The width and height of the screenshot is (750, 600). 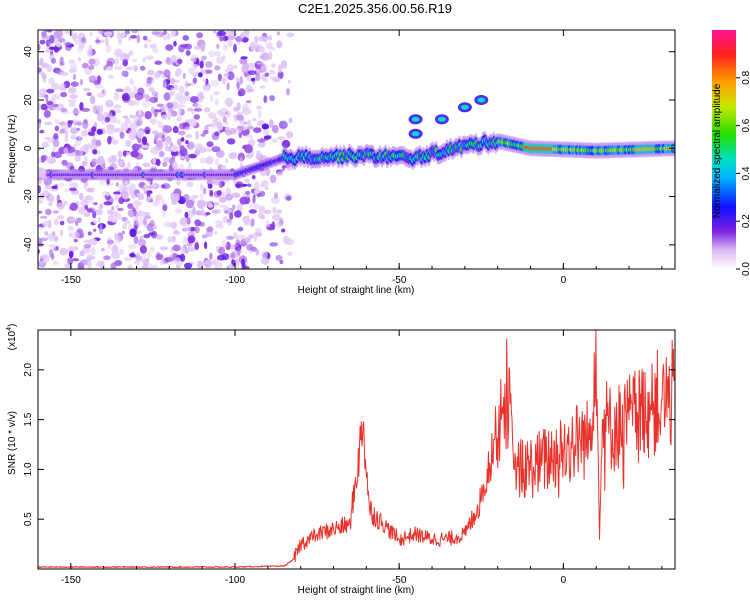 What do you see at coordinates (9, 329) in the screenshot?
I see `snr-scale-exponent: 4` at bounding box center [9, 329].